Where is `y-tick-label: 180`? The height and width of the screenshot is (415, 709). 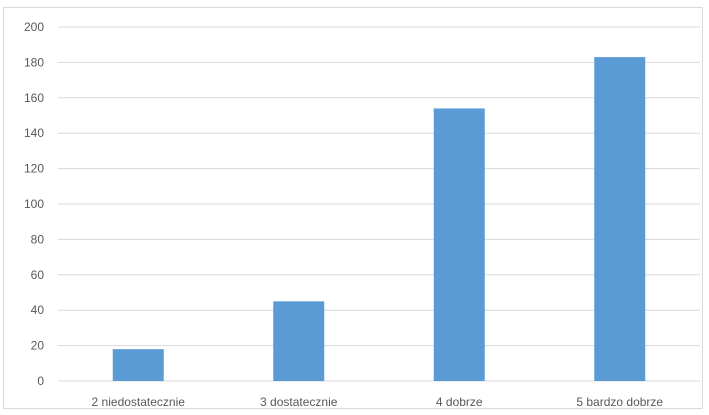
y-tick-label: 180 is located at coordinates (34, 62).